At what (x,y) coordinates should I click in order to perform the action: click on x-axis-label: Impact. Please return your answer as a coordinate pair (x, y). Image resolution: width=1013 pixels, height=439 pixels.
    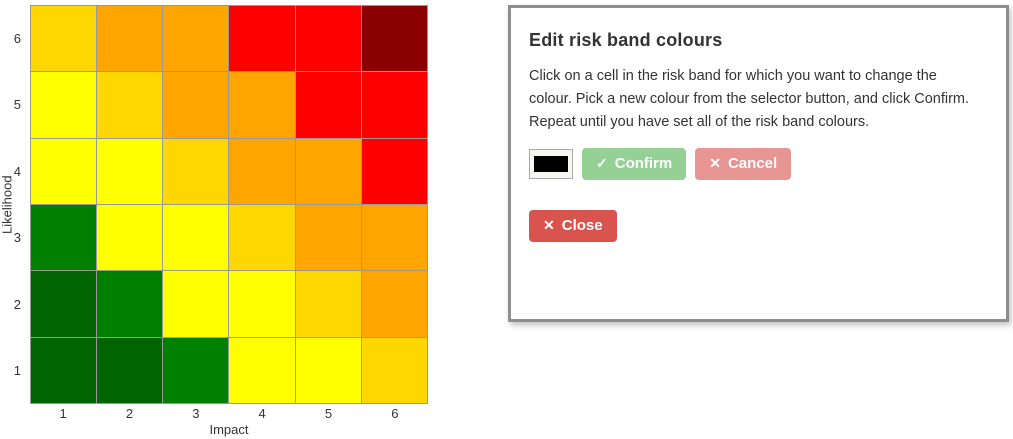
    Looking at the image, I should click on (229, 429).